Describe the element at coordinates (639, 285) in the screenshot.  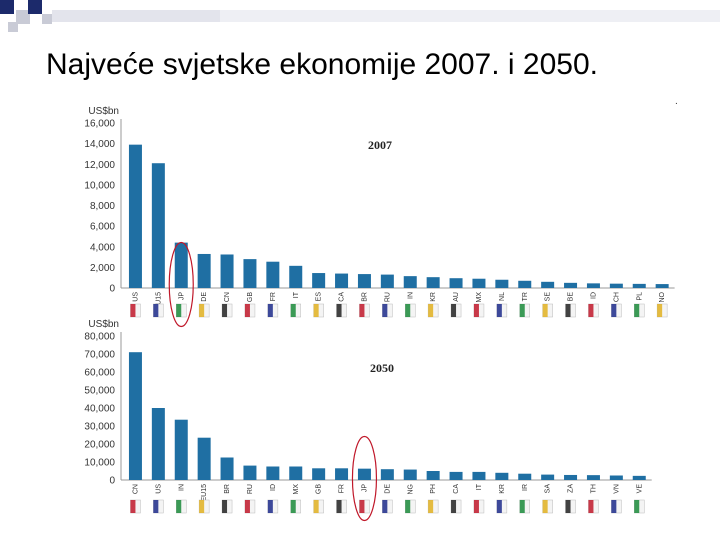
I see `bar-pl` at that location.